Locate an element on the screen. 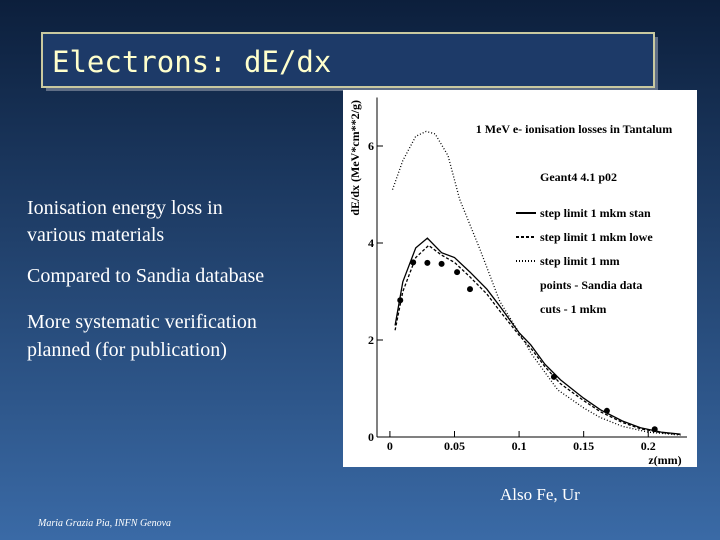 Image resolution: width=720 pixels, height=540 pixels. x-tick-label: 0.05 is located at coordinates (454, 446).